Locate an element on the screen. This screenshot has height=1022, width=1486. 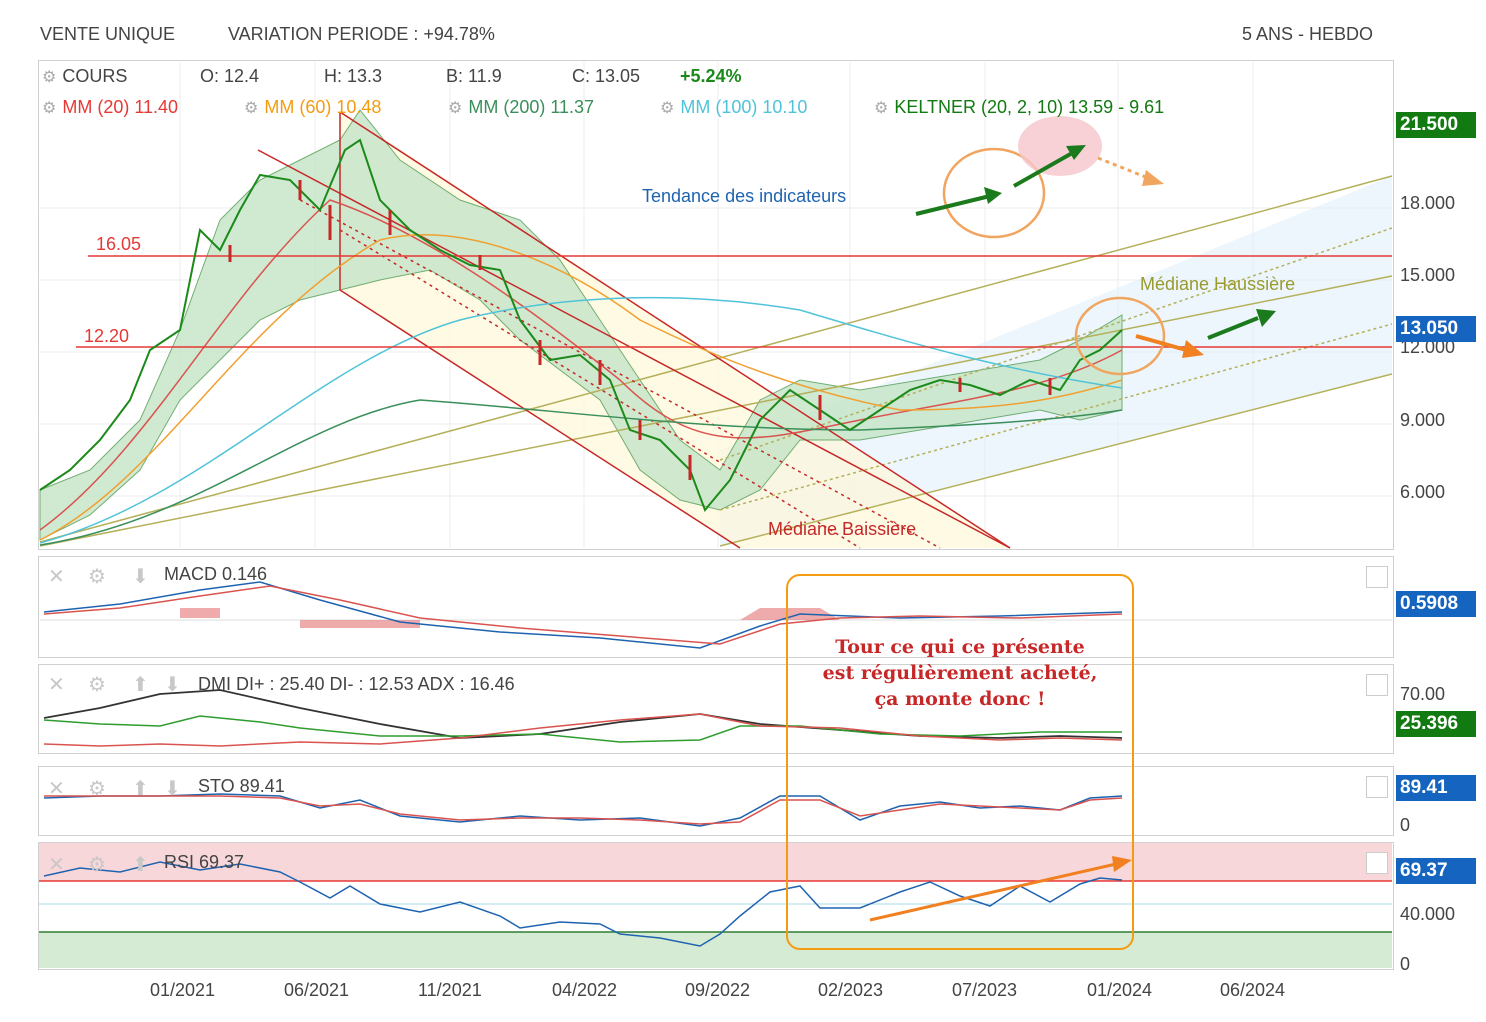
x-tick: 01/2024 is located at coordinates (1120, 990).